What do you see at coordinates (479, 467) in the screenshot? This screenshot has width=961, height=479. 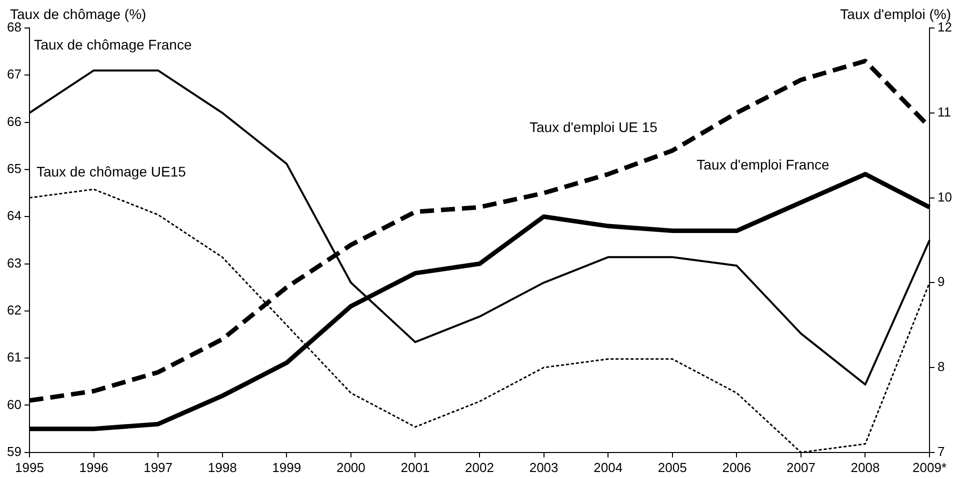 I see `x-tick-label: 2002` at bounding box center [479, 467].